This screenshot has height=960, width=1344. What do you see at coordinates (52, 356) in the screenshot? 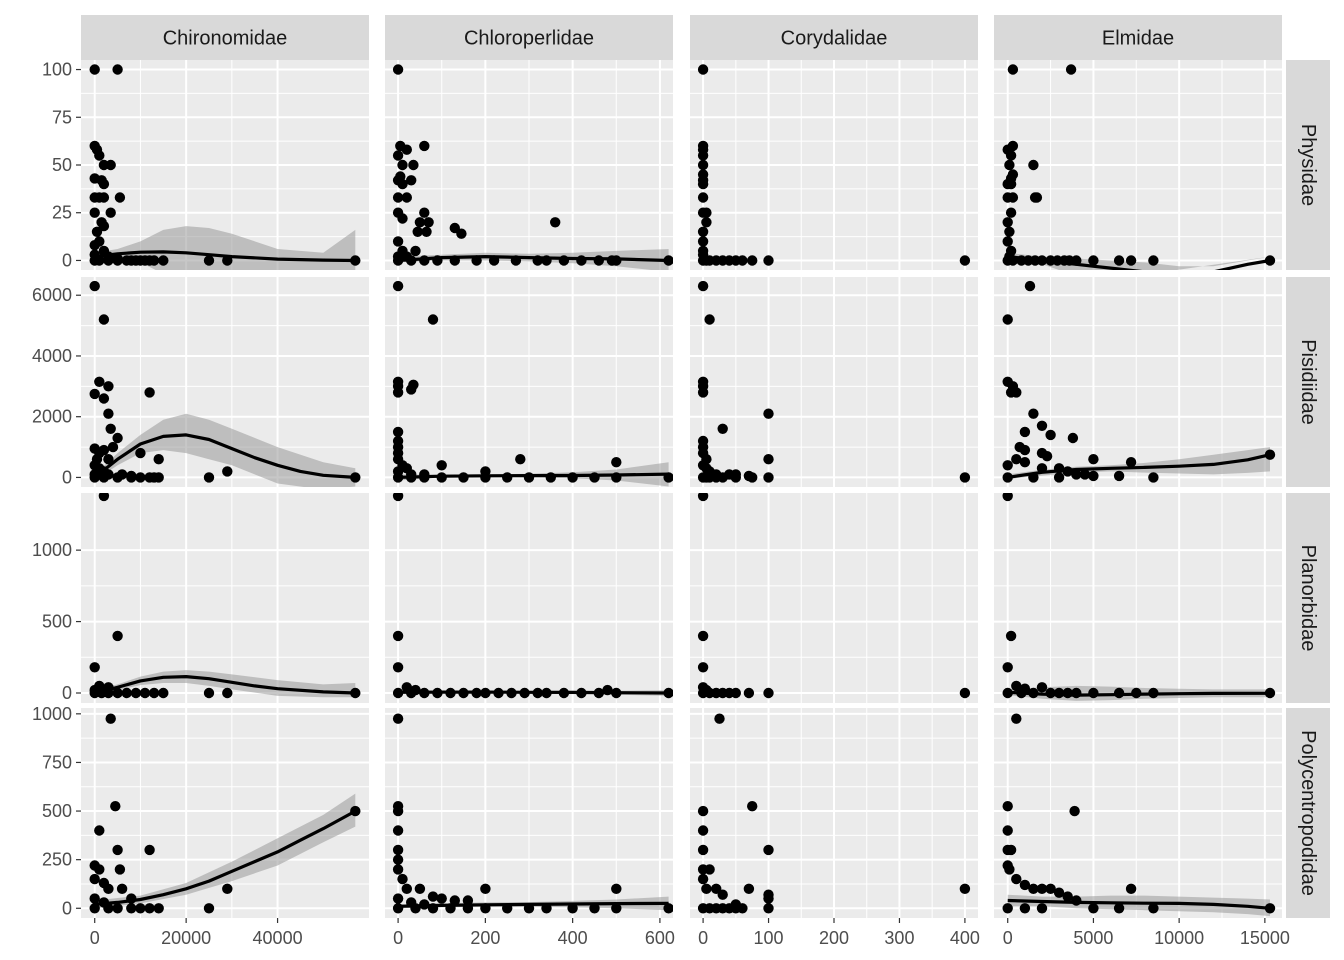
I see `y-tick-label: 4000` at bounding box center [52, 356].